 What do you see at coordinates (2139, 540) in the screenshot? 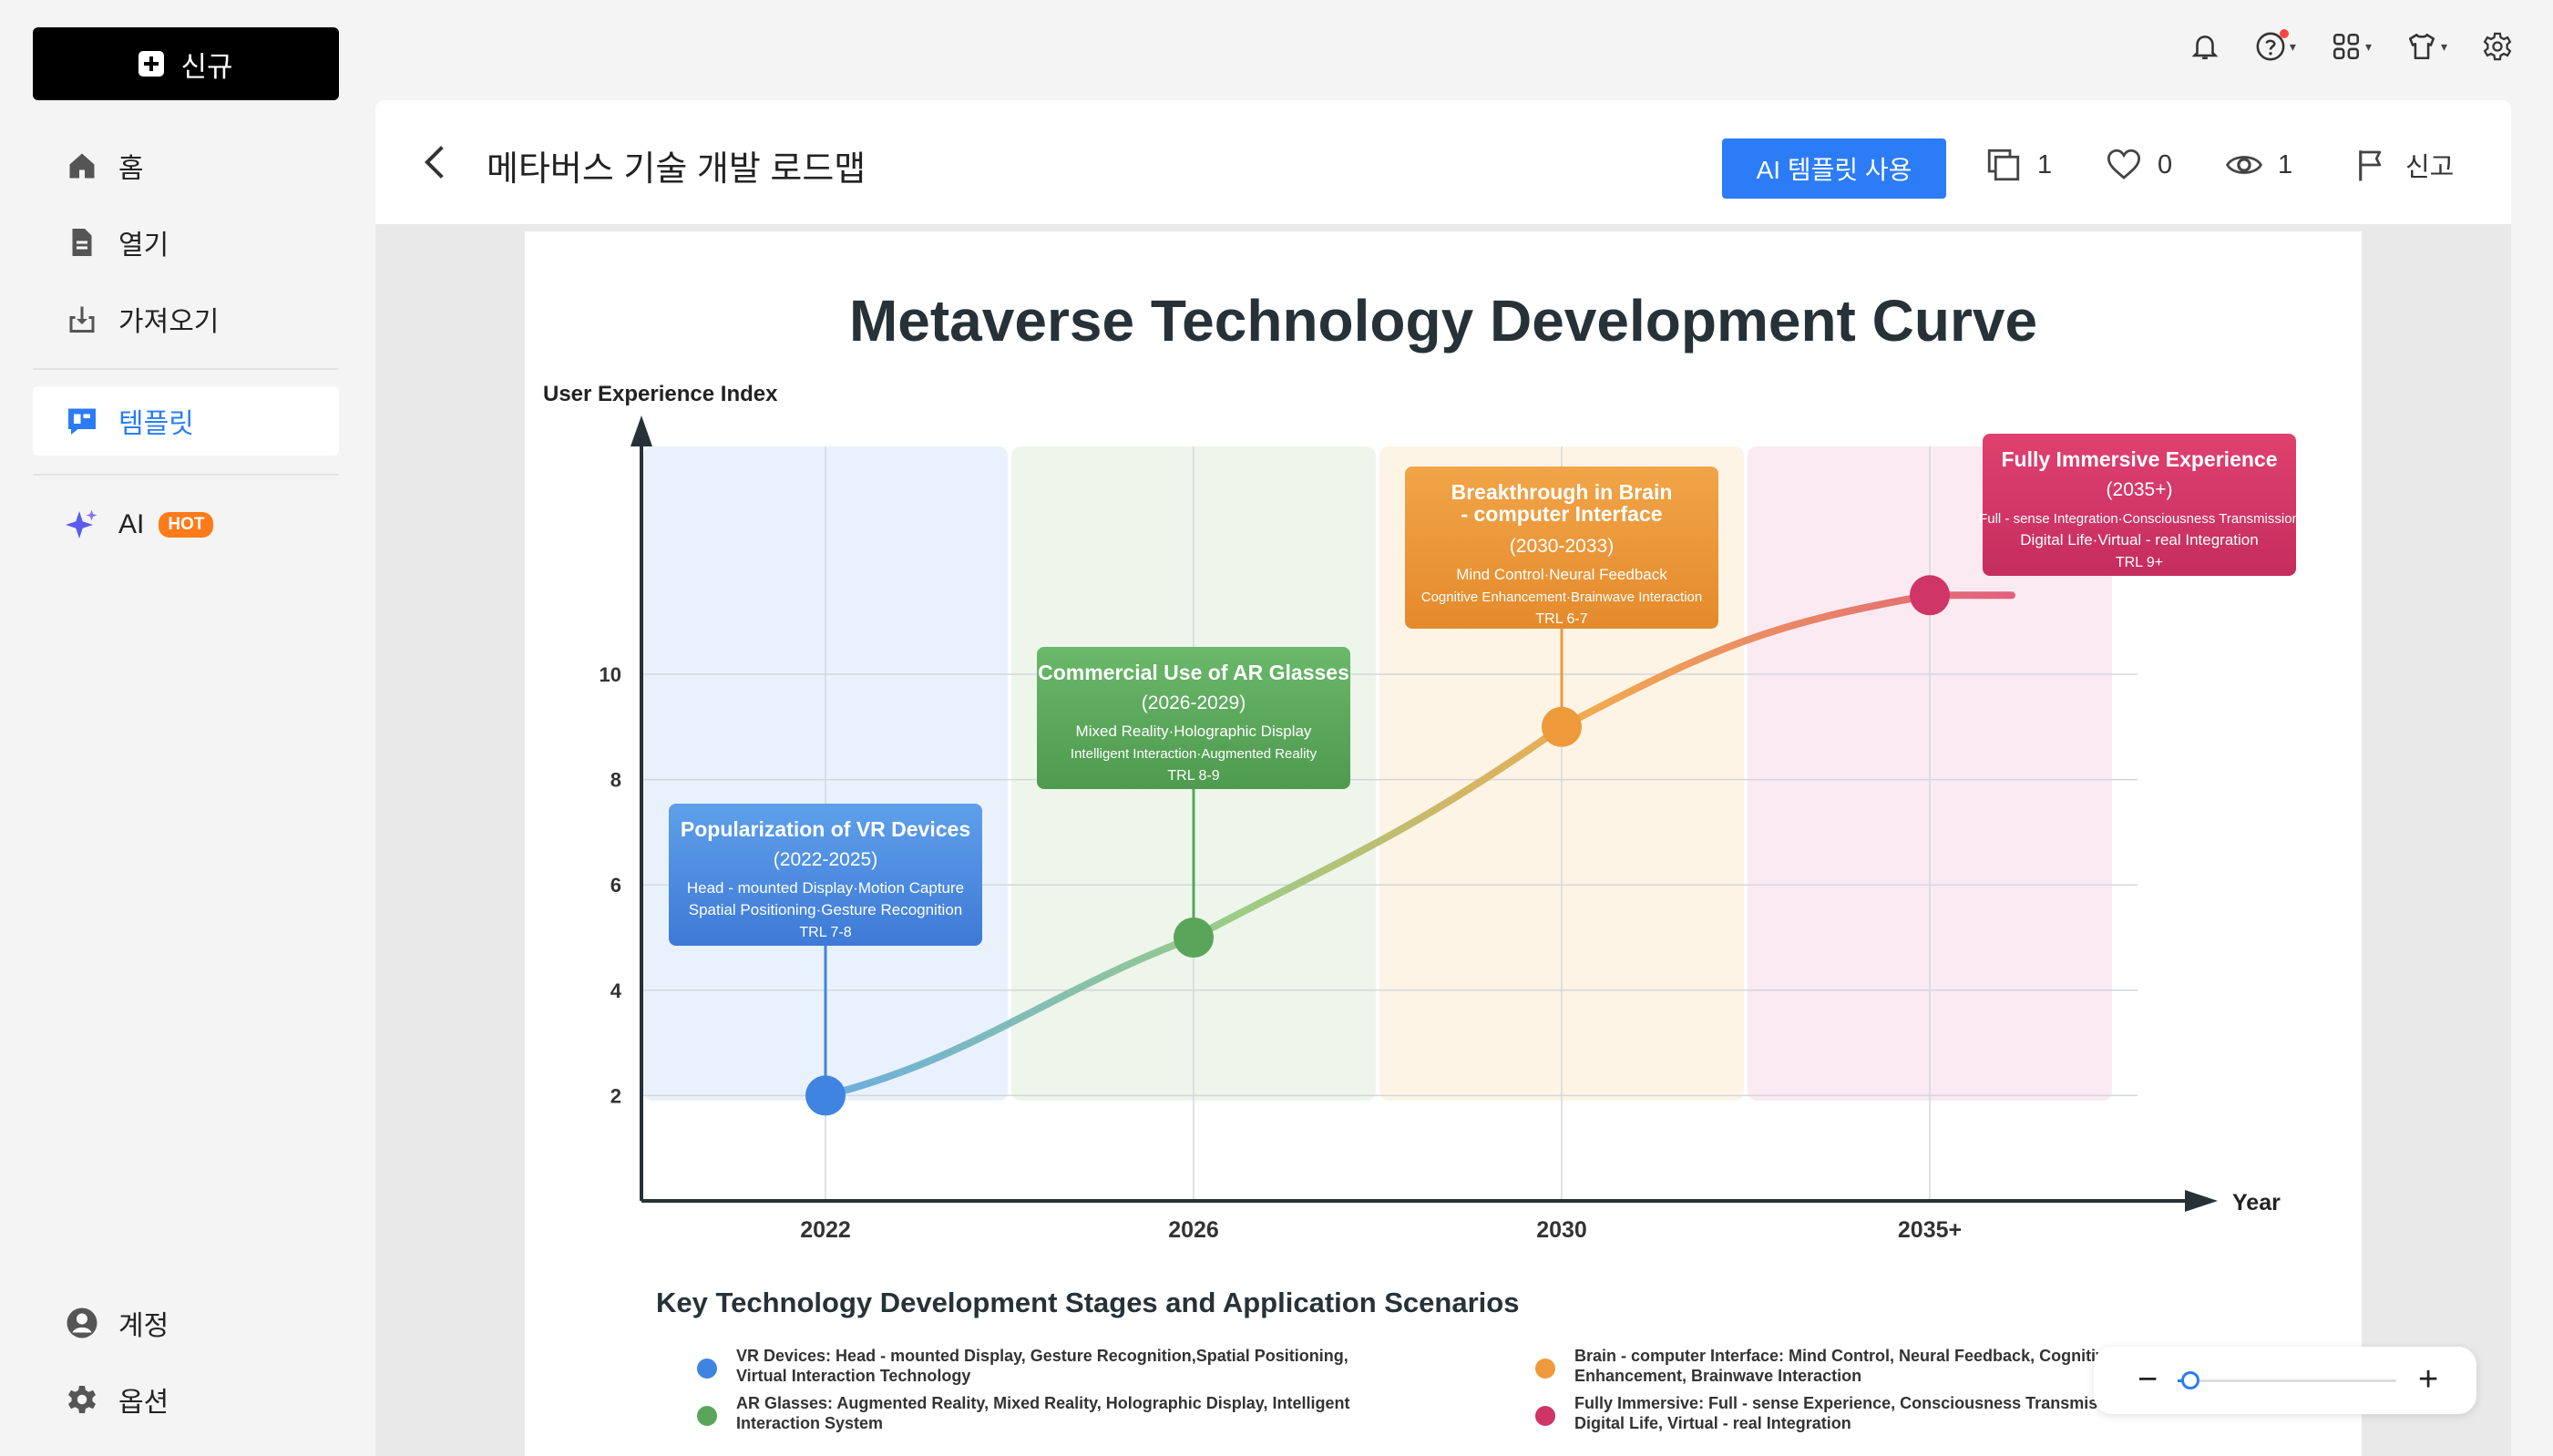
I see `milestone-detail: Digital Life·Virtual - real Integration` at bounding box center [2139, 540].